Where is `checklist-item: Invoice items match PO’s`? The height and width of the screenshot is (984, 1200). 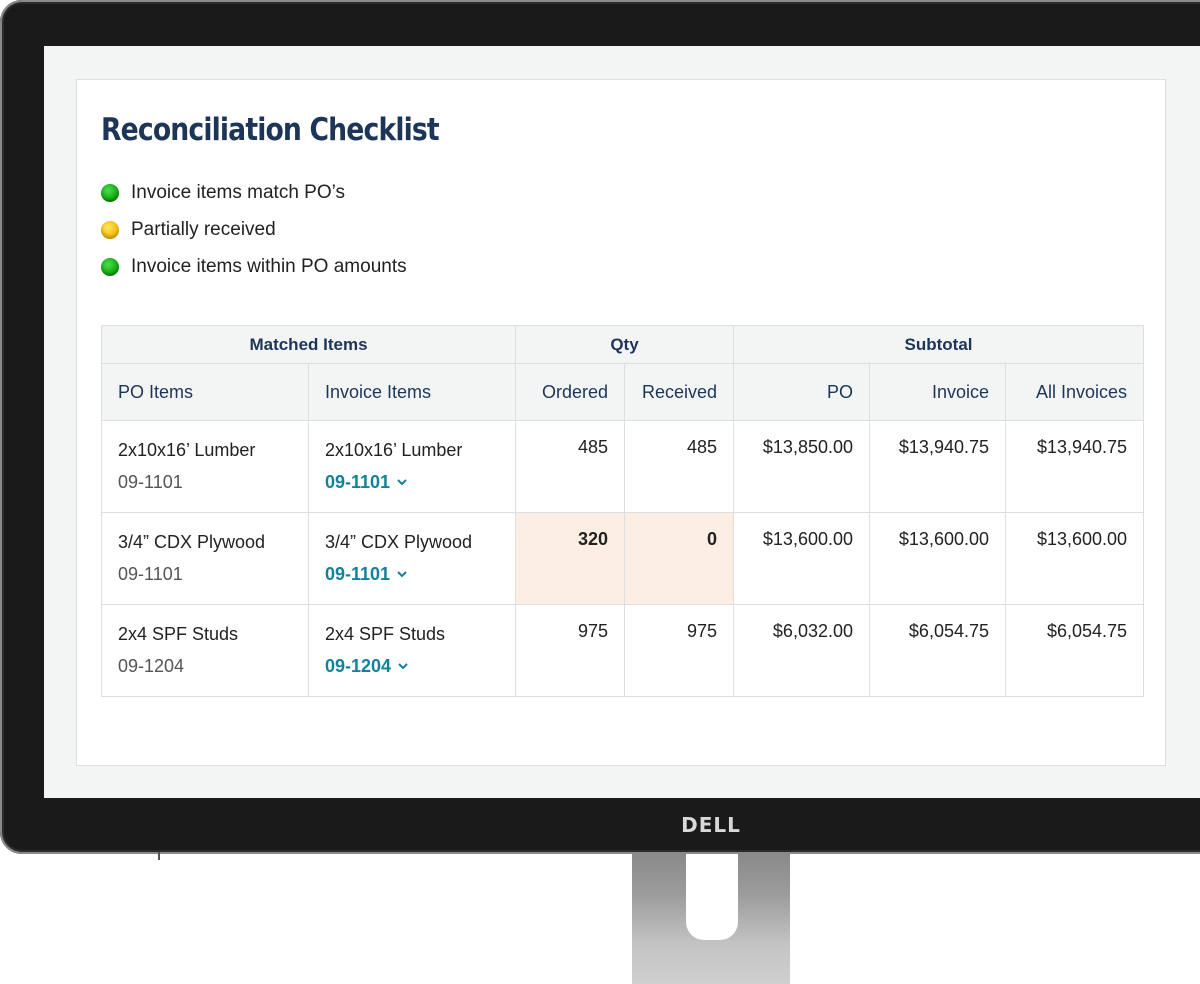 checklist-item: Invoice items match PO’s is located at coordinates (254, 192).